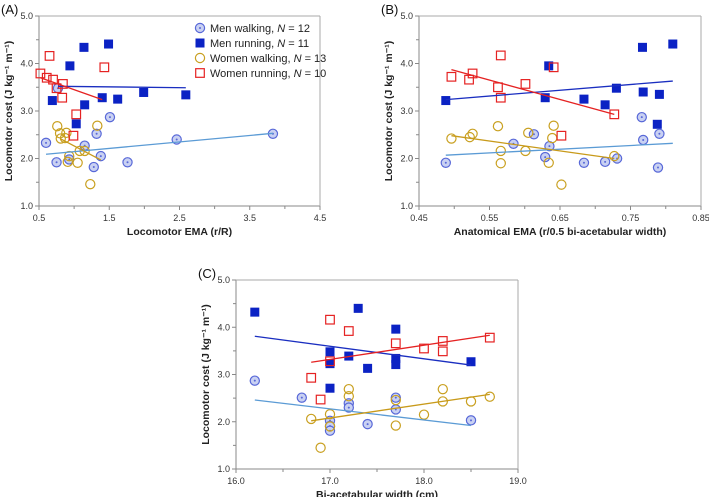 The height and width of the screenshot is (502, 709). What do you see at coordinates (9, 9) in the screenshot?
I see `panel-label: (A)` at bounding box center [9, 9].